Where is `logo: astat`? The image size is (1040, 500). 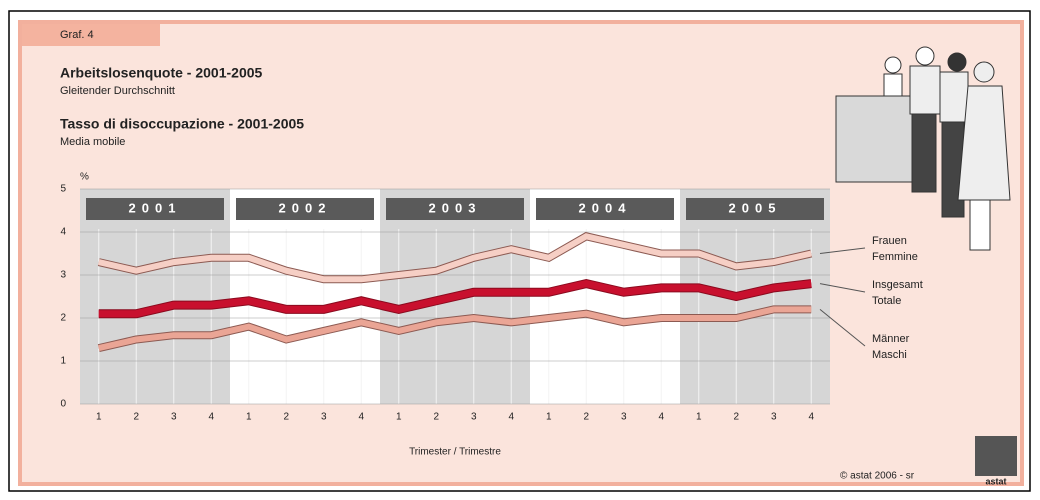
logo: astat is located at coordinates (995, 481).